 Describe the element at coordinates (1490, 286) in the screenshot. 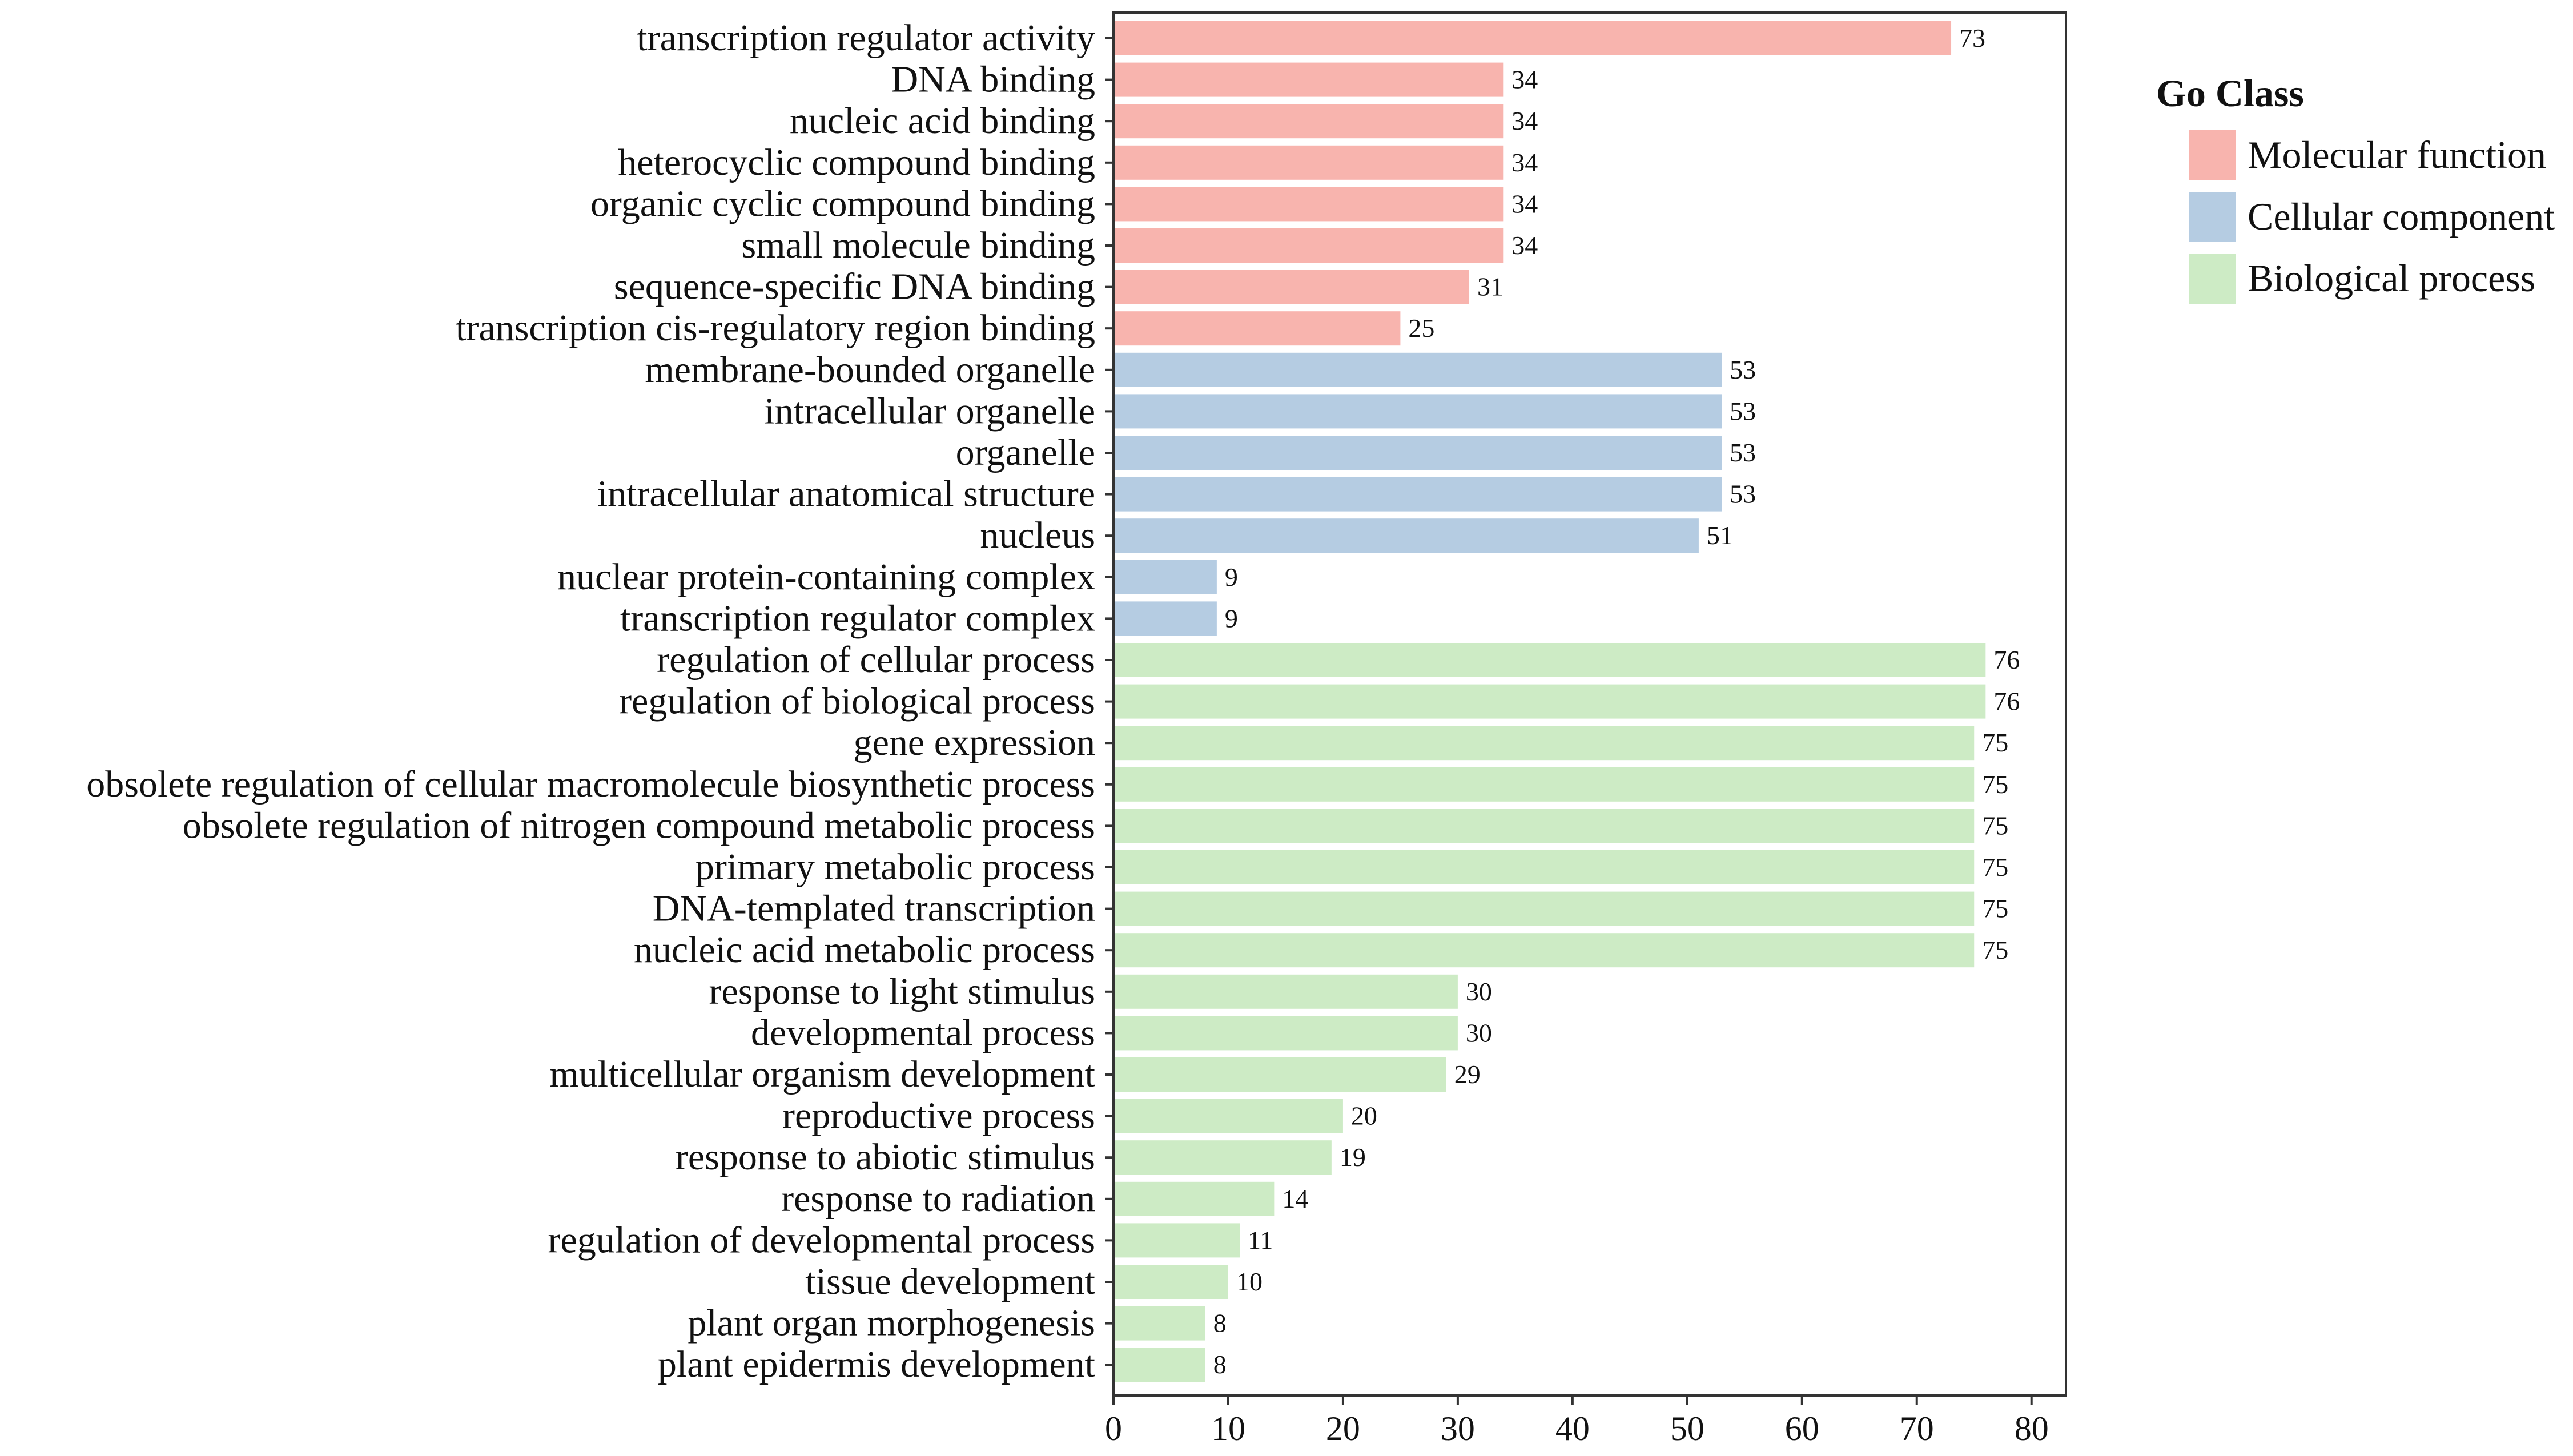

I see `bar-value-label: 31` at that location.